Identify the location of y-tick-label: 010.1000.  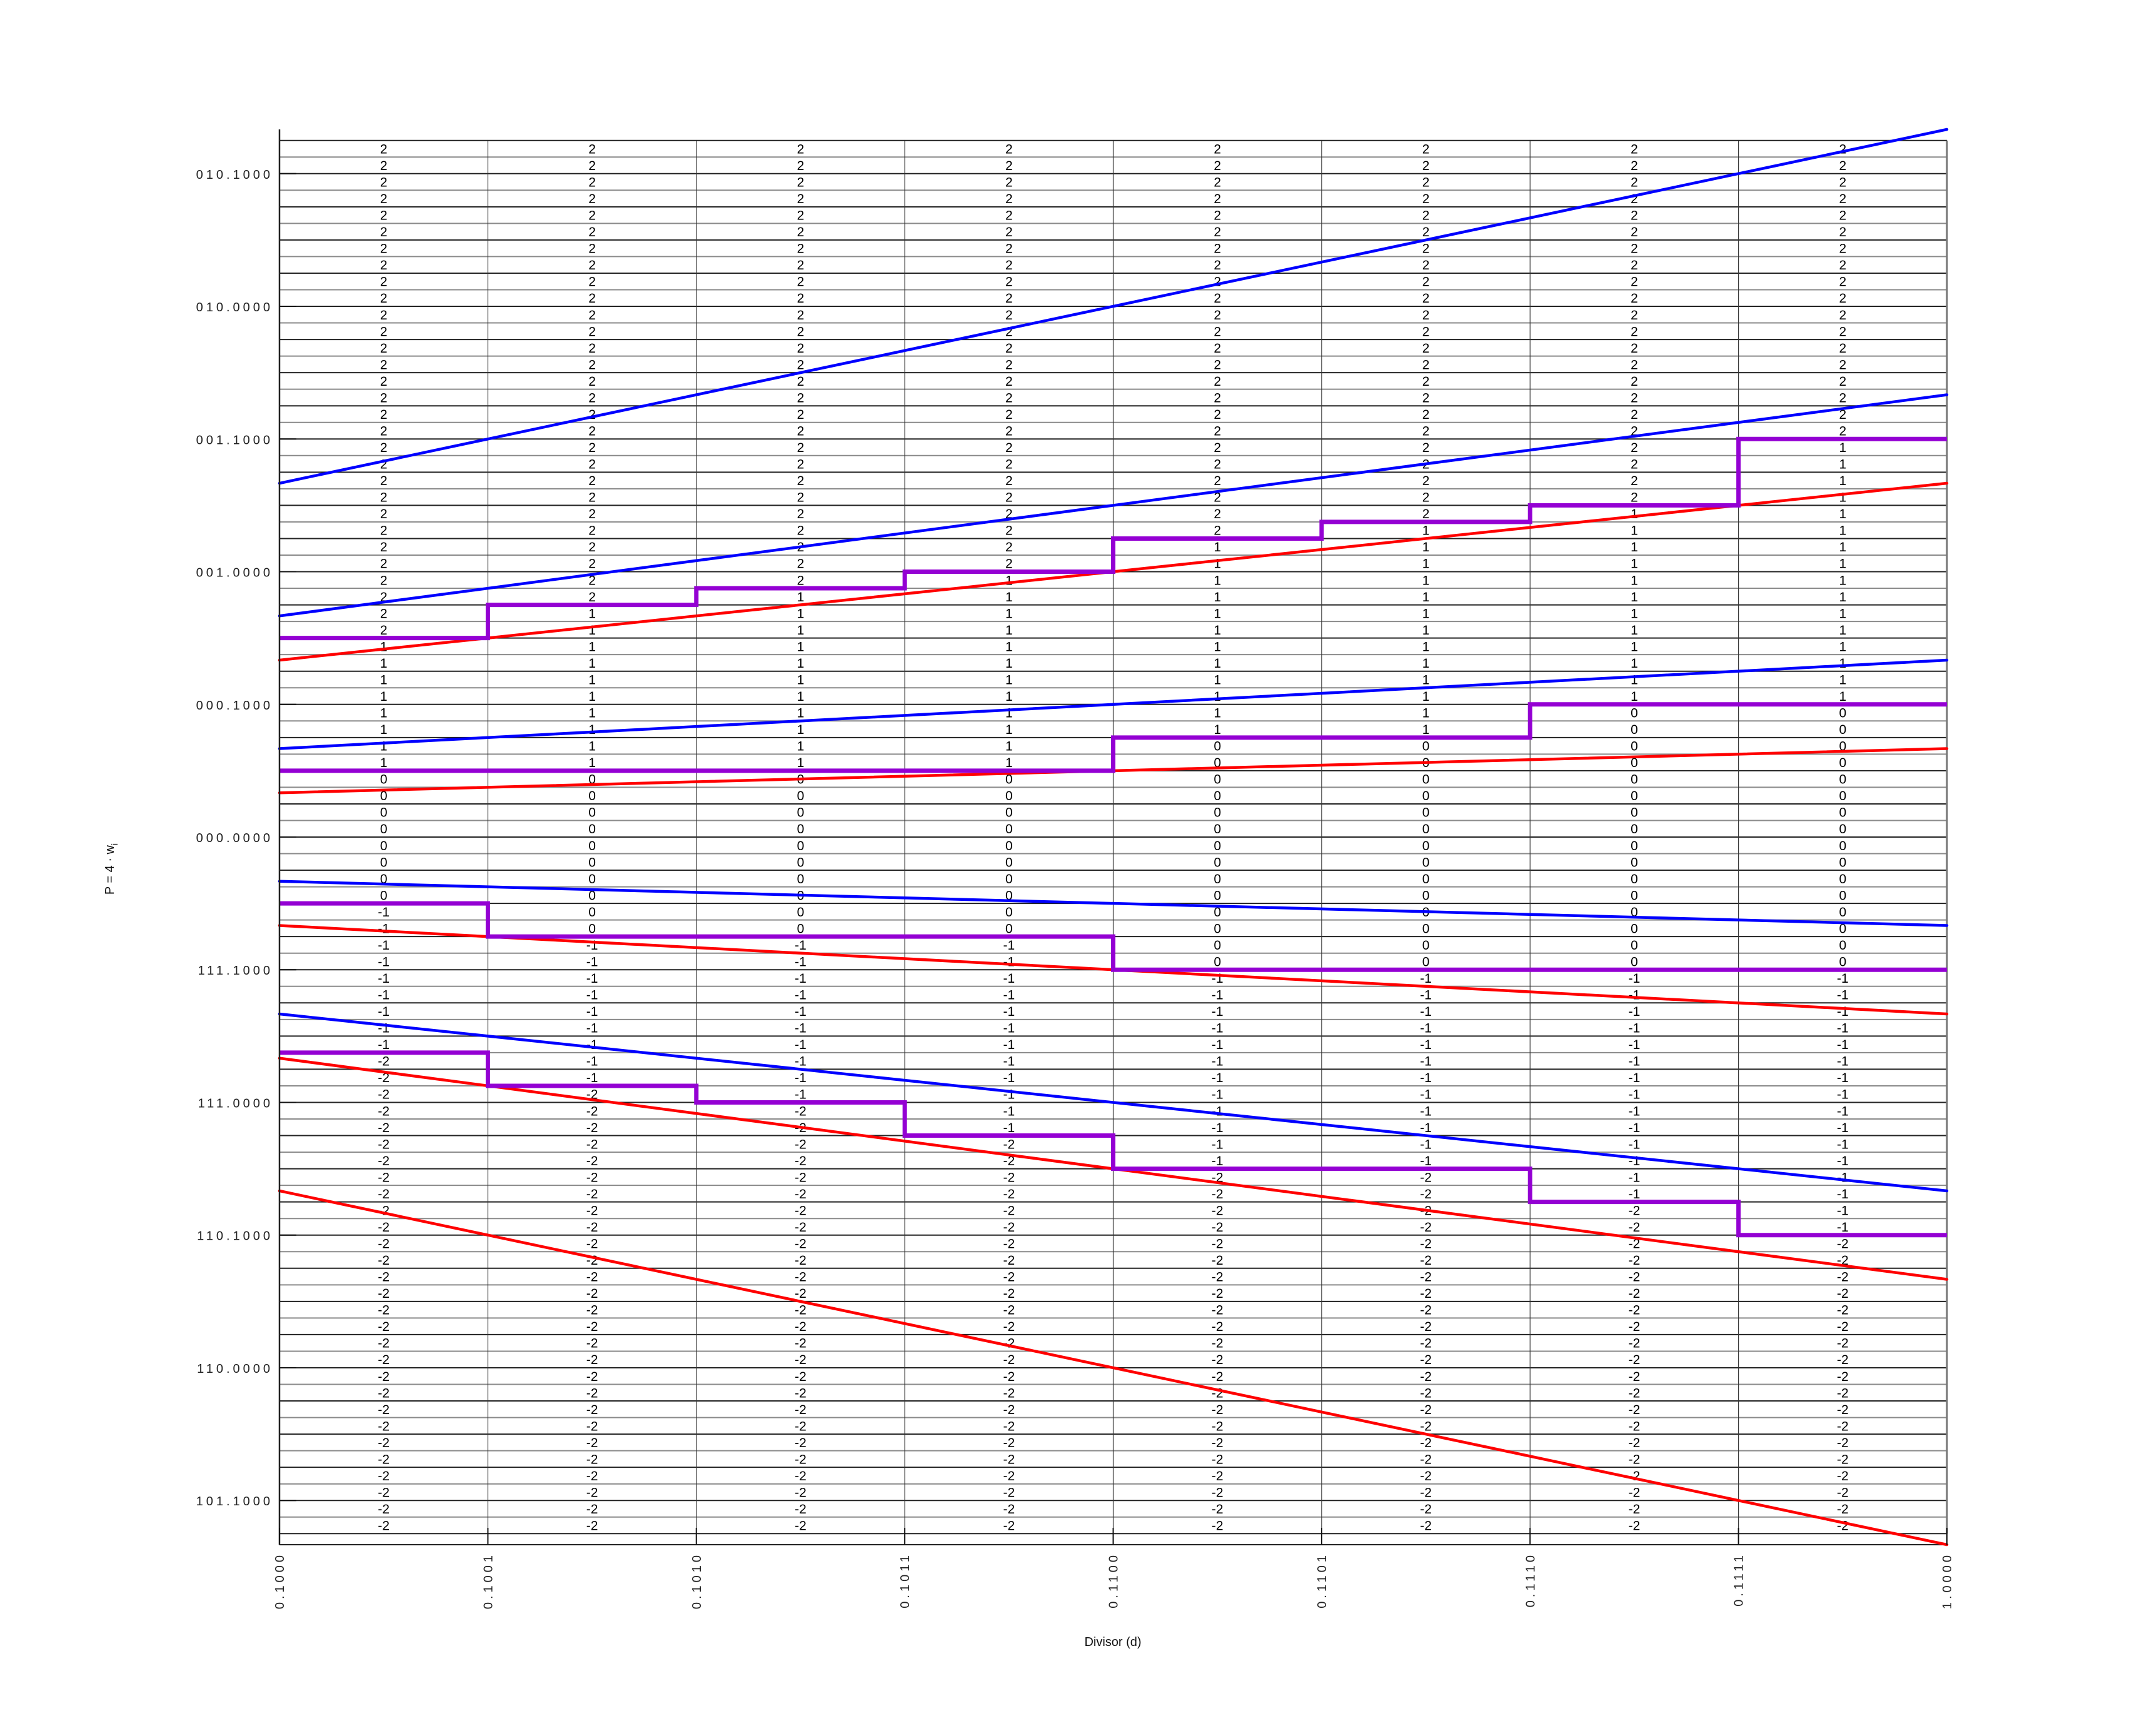
(234, 175).